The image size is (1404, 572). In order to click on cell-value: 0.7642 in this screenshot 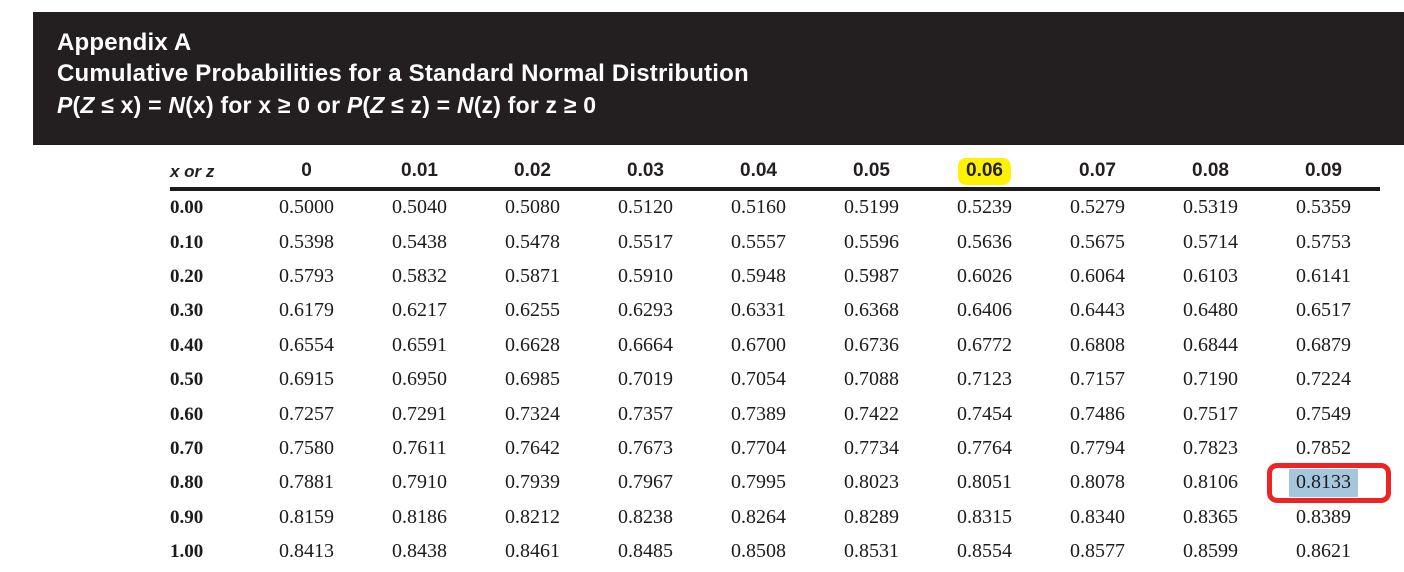, I will do `click(532, 447)`.